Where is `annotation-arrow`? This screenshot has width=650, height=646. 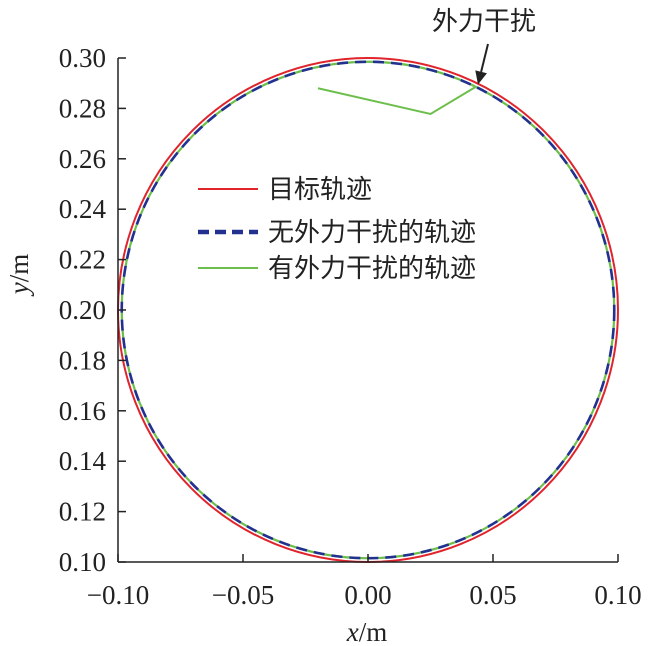
annotation-arrow is located at coordinates (484, 58).